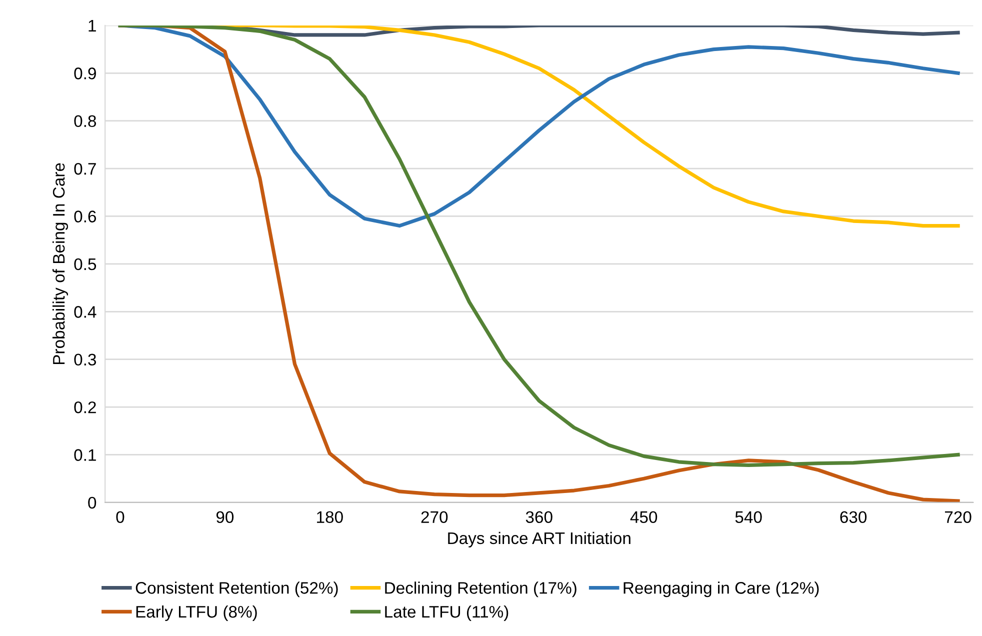 This screenshot has width=982, height=636. I want to click on legend-label: Late LTFU (11%), so click(446, 613).